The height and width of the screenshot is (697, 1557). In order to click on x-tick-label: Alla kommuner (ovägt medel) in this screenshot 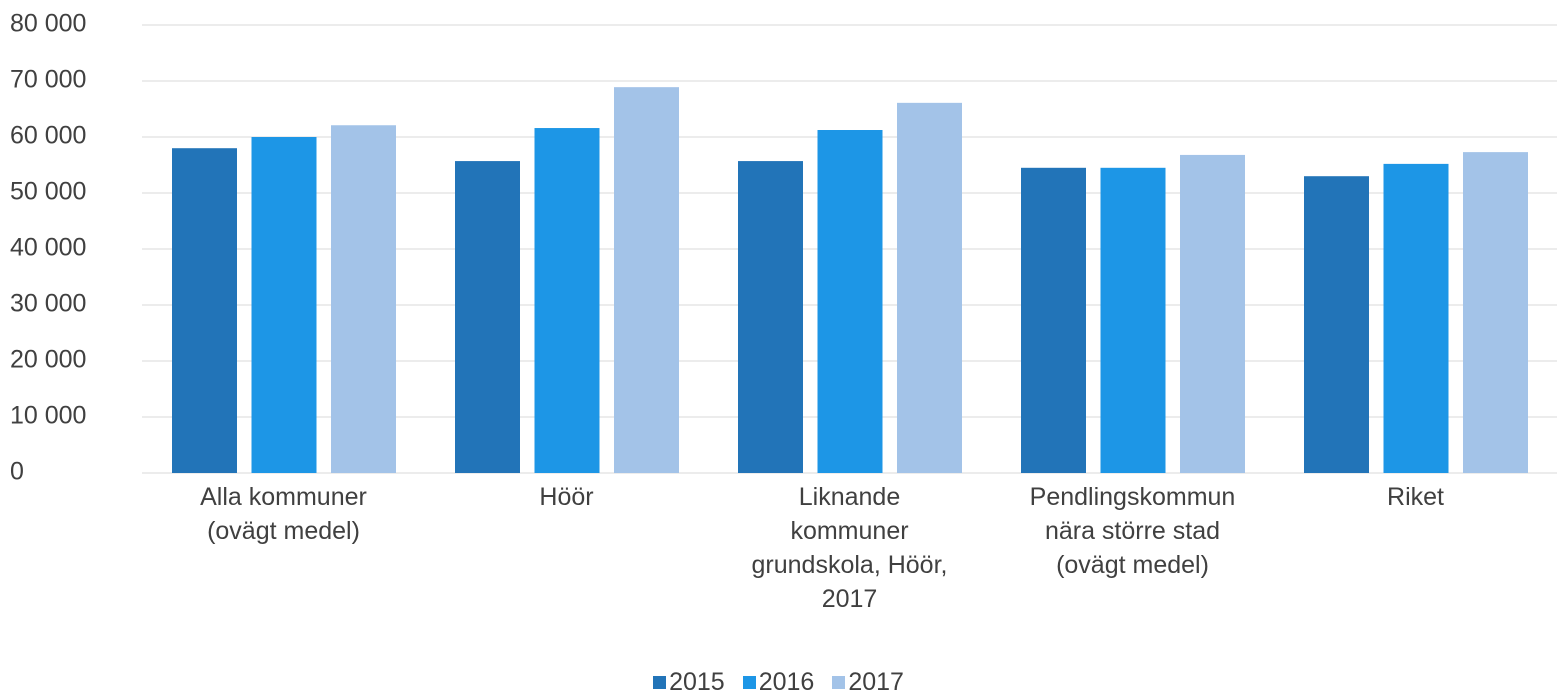, I will do `click(283, 514)`.